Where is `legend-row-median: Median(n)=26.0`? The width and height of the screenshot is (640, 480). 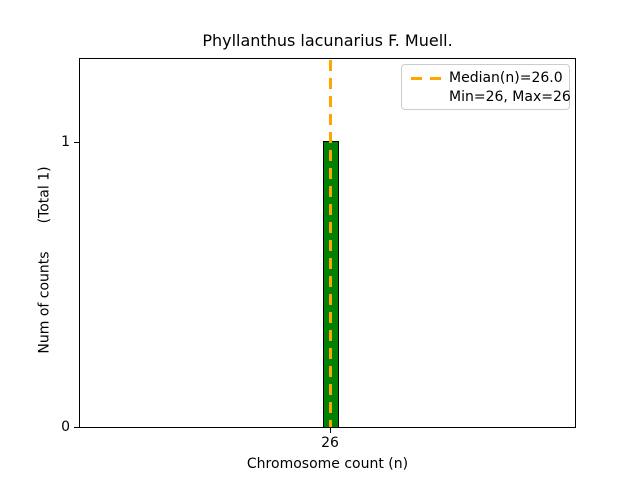 legend-row-median: Median(n)=26.0 is located at coordinates (487, 78).